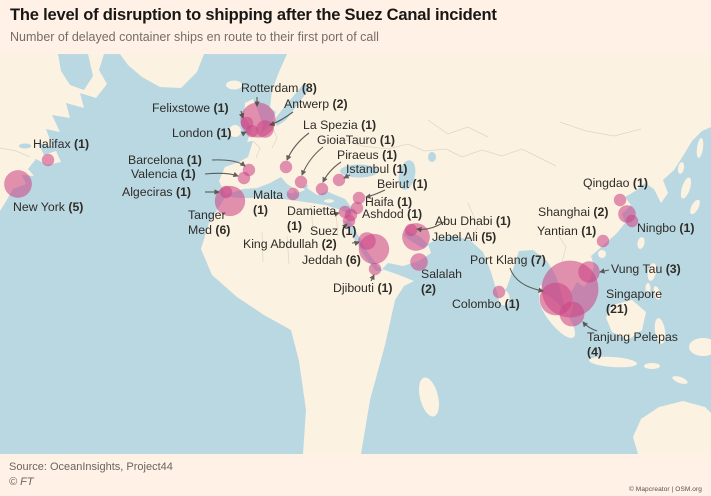 Image resolution: width=711 pixels, height=496 pixels. I want to click on label-arrow-abu-dhabi, so click(430, 227).